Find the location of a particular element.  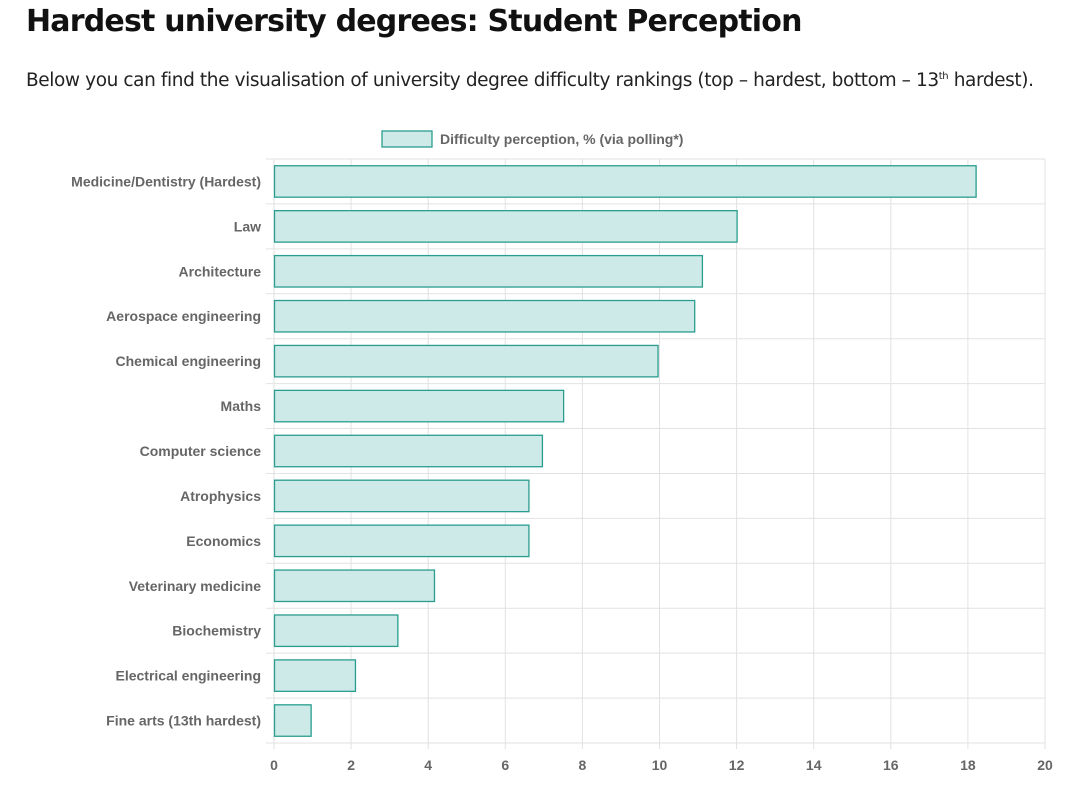

chart-legend: Difficulty perception, % (via polling*) is located at coordinates (532, 139).